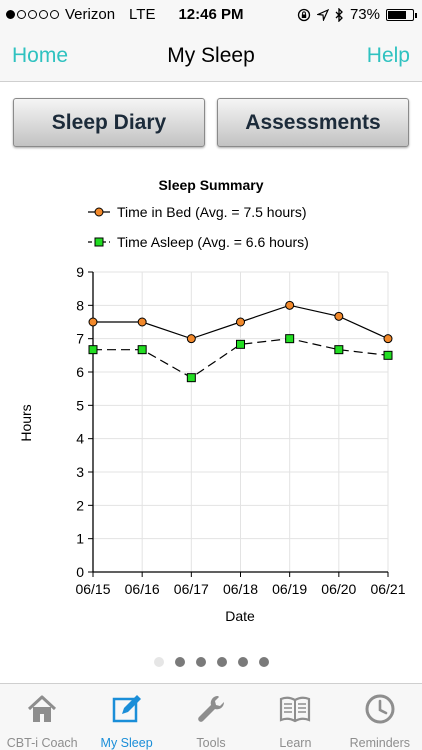  I want to click on home-icon, so click(42, 708).